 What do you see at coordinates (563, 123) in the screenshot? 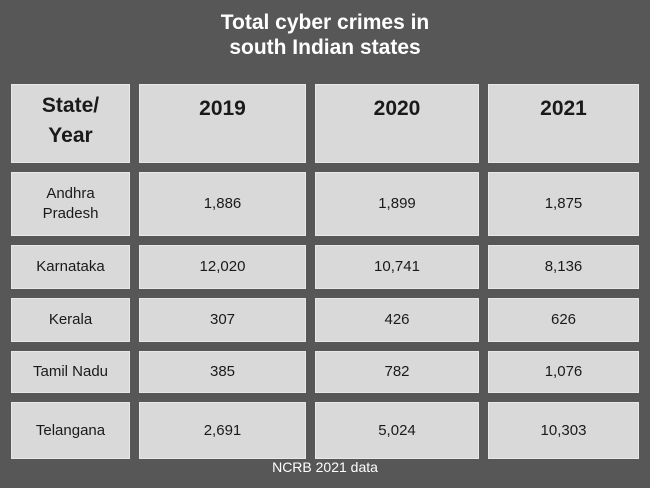
I see `header-year-2021: 2021` at bounding box center [563, 123].